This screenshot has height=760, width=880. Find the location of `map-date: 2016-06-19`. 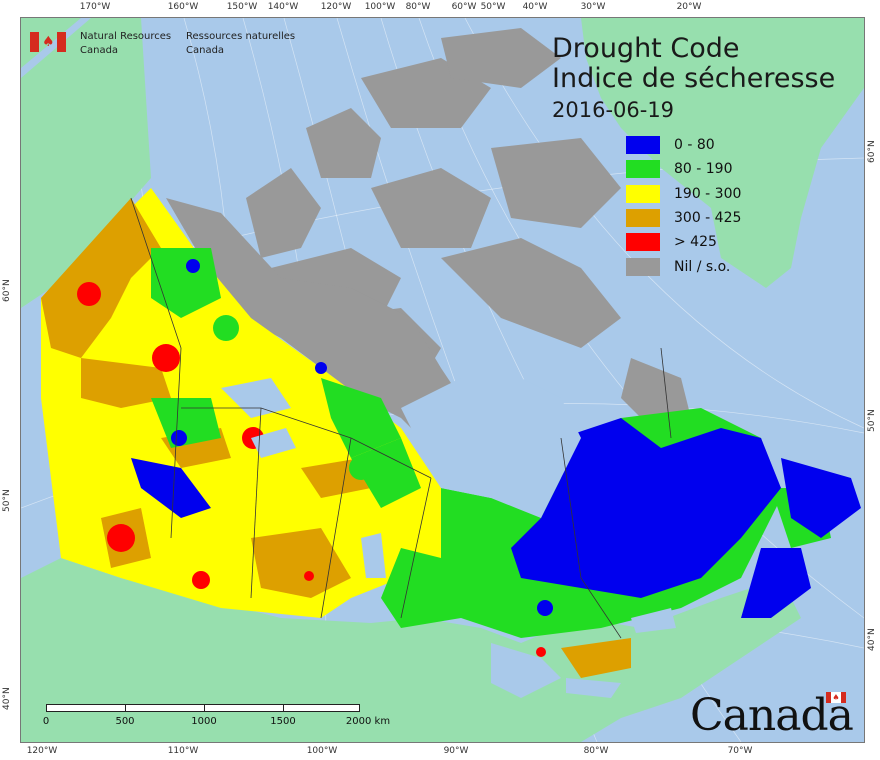

map-date: 2016-06-19 is located at coordinates (613, 110).